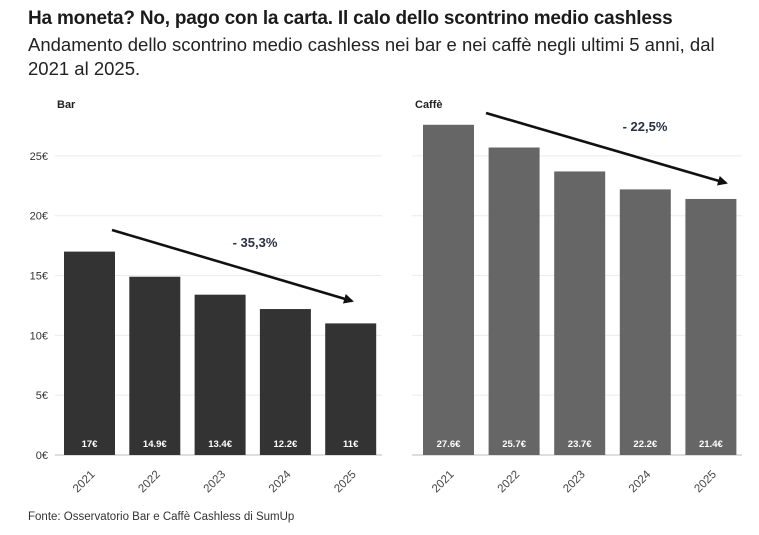 The width and height of the screenshot is (759, 535). I want to click on caffe-x-tick-label: 2024, so click(640, 481).